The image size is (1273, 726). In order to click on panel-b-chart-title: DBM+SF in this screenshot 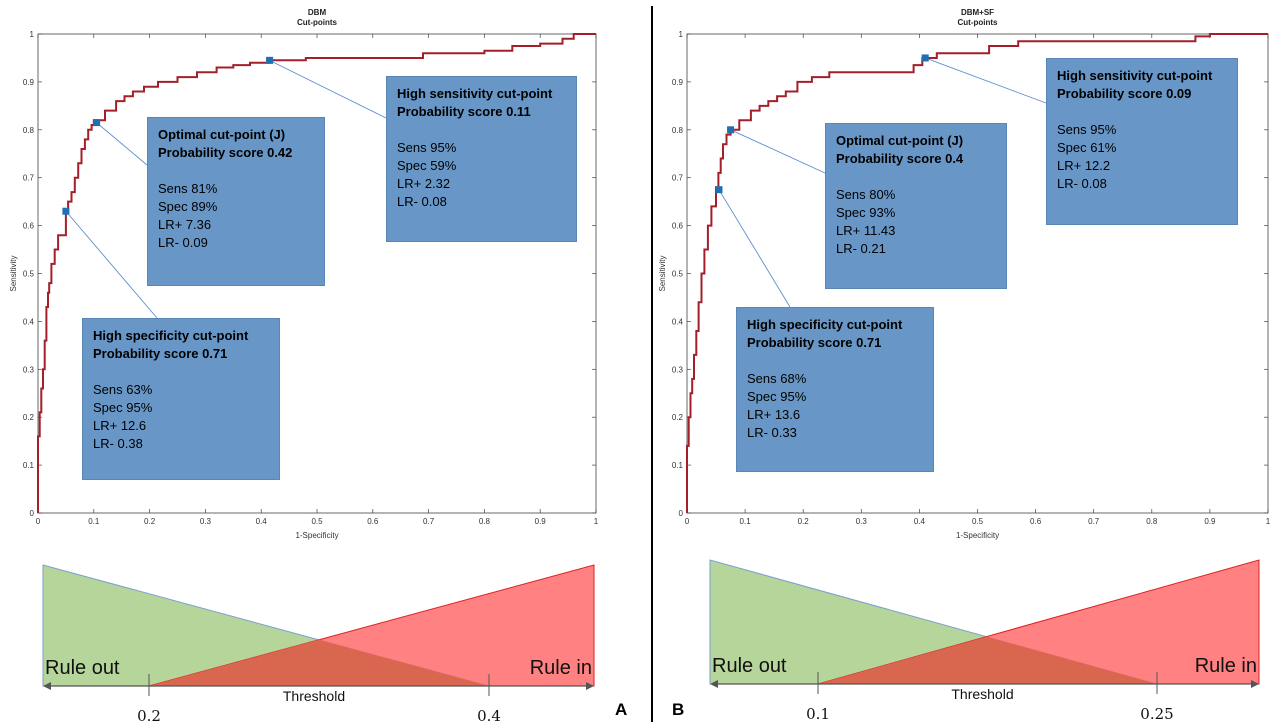, I will do `click(977, 12)`.